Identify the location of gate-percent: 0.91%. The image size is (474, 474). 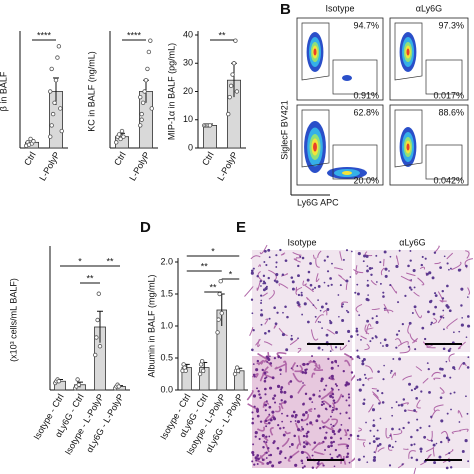
(366, 95).